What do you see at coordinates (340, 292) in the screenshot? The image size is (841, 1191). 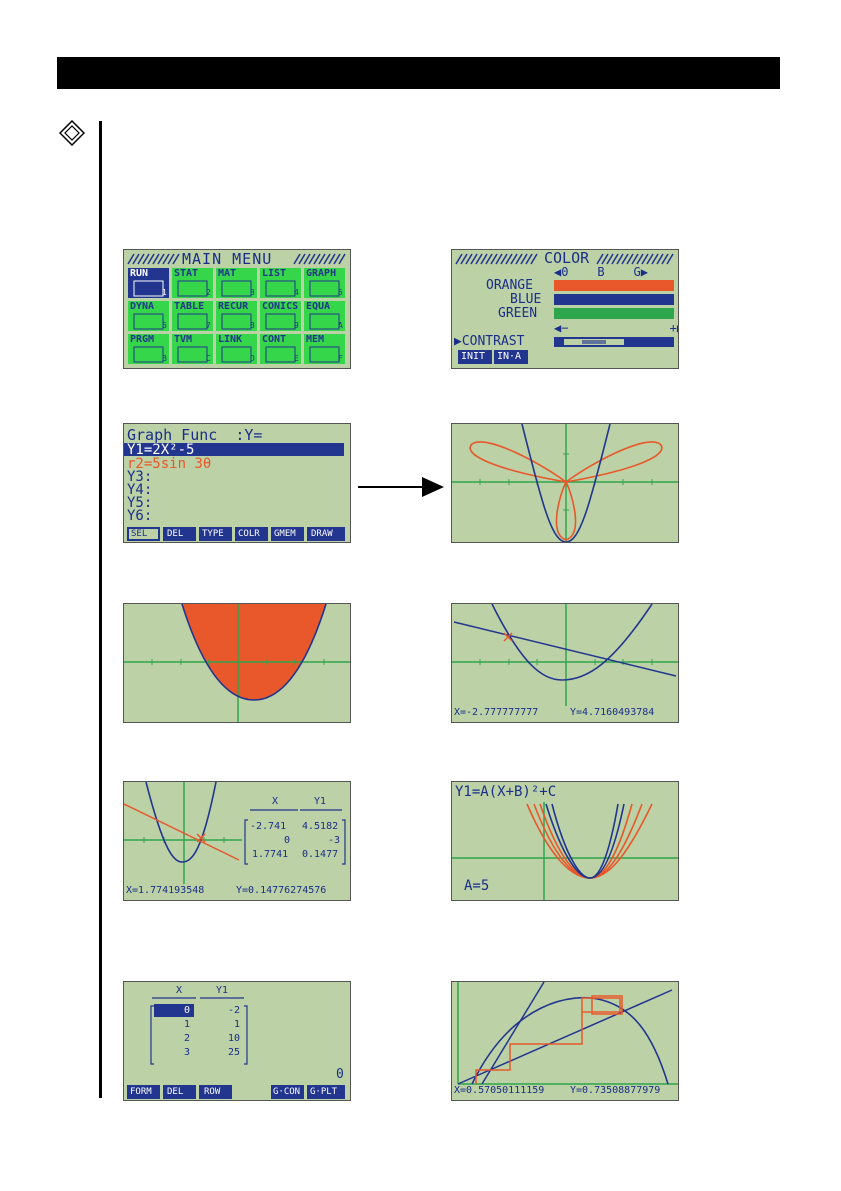 I see `menu-icon-key: 5` at bounding box center [340, 292].